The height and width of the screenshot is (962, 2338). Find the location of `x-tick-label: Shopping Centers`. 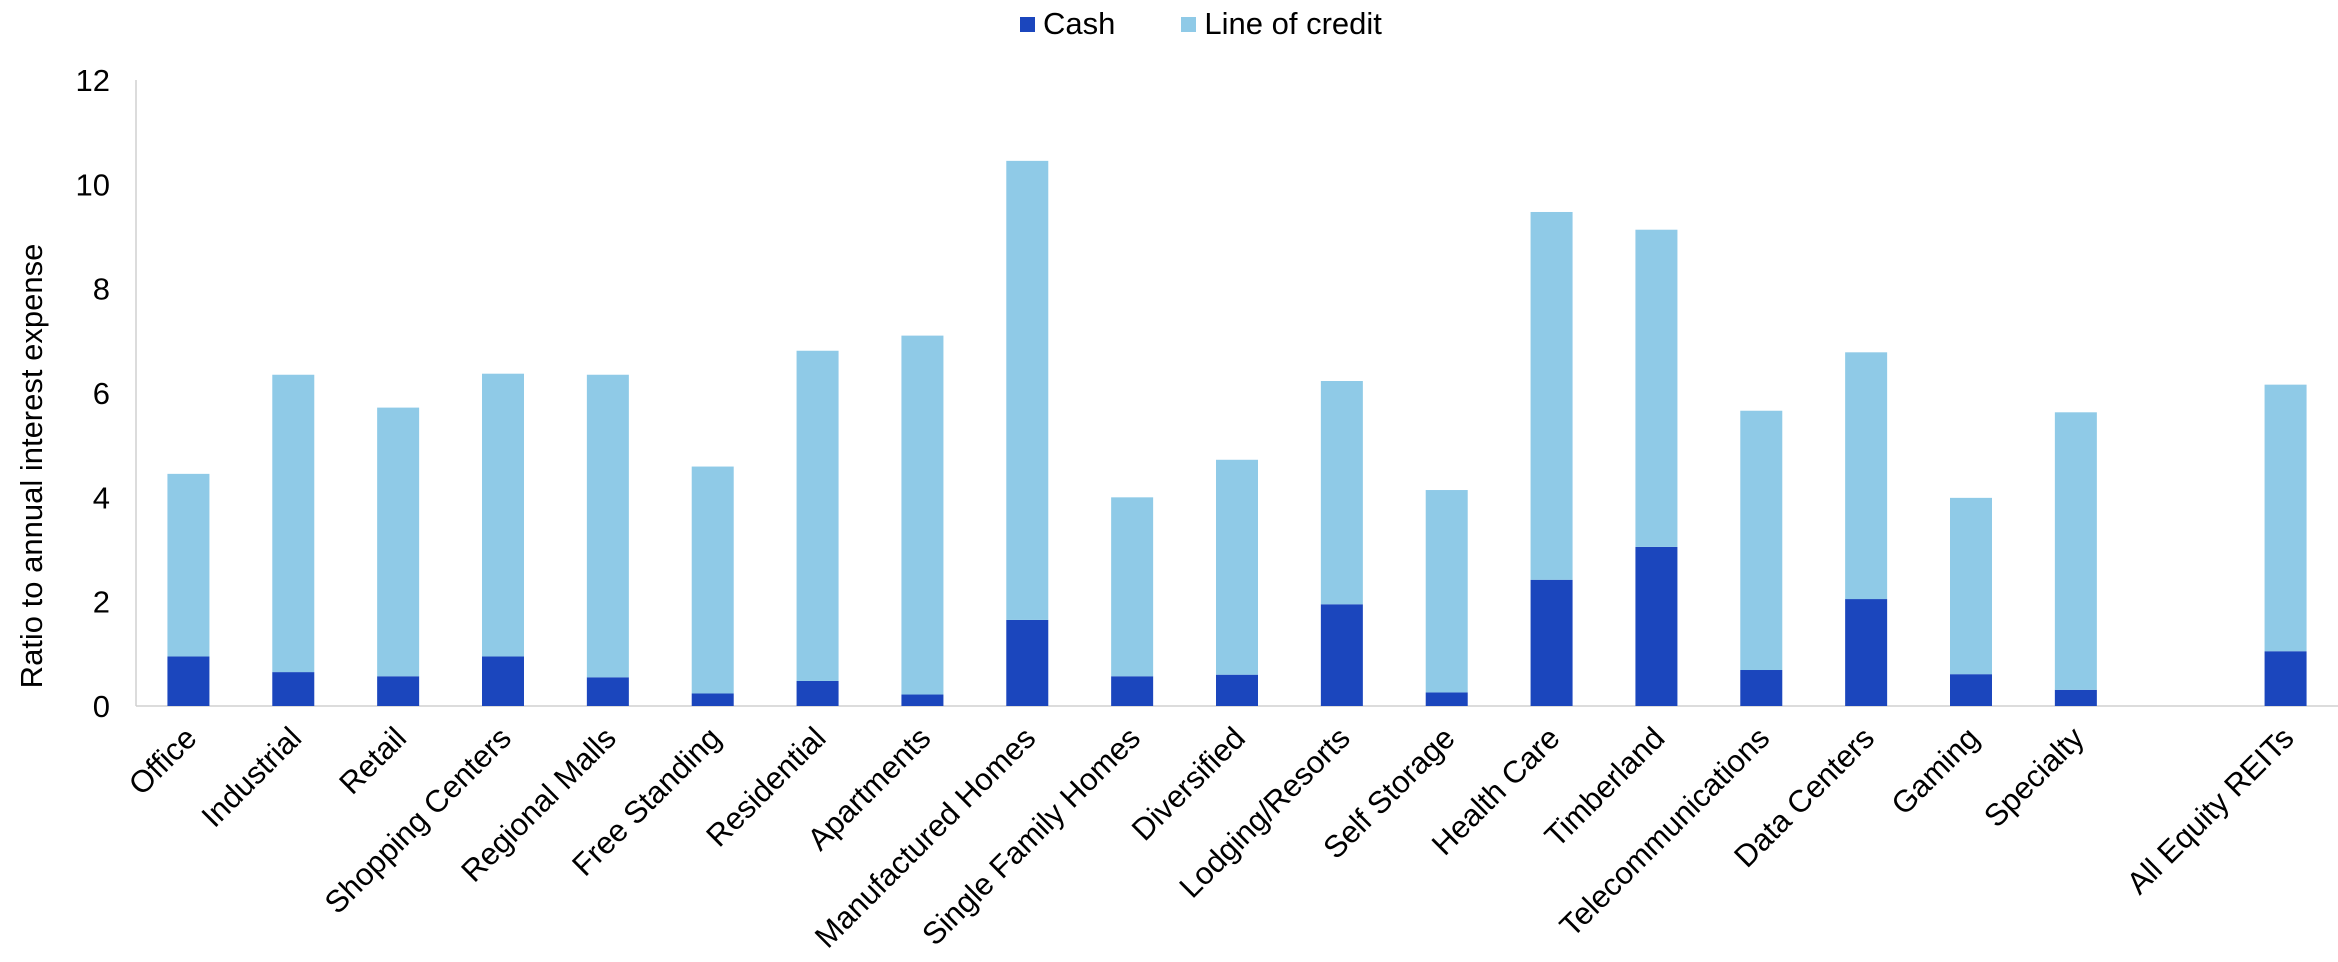

x-tick-label: Shopping Centers is located at coordinates (418, 820).